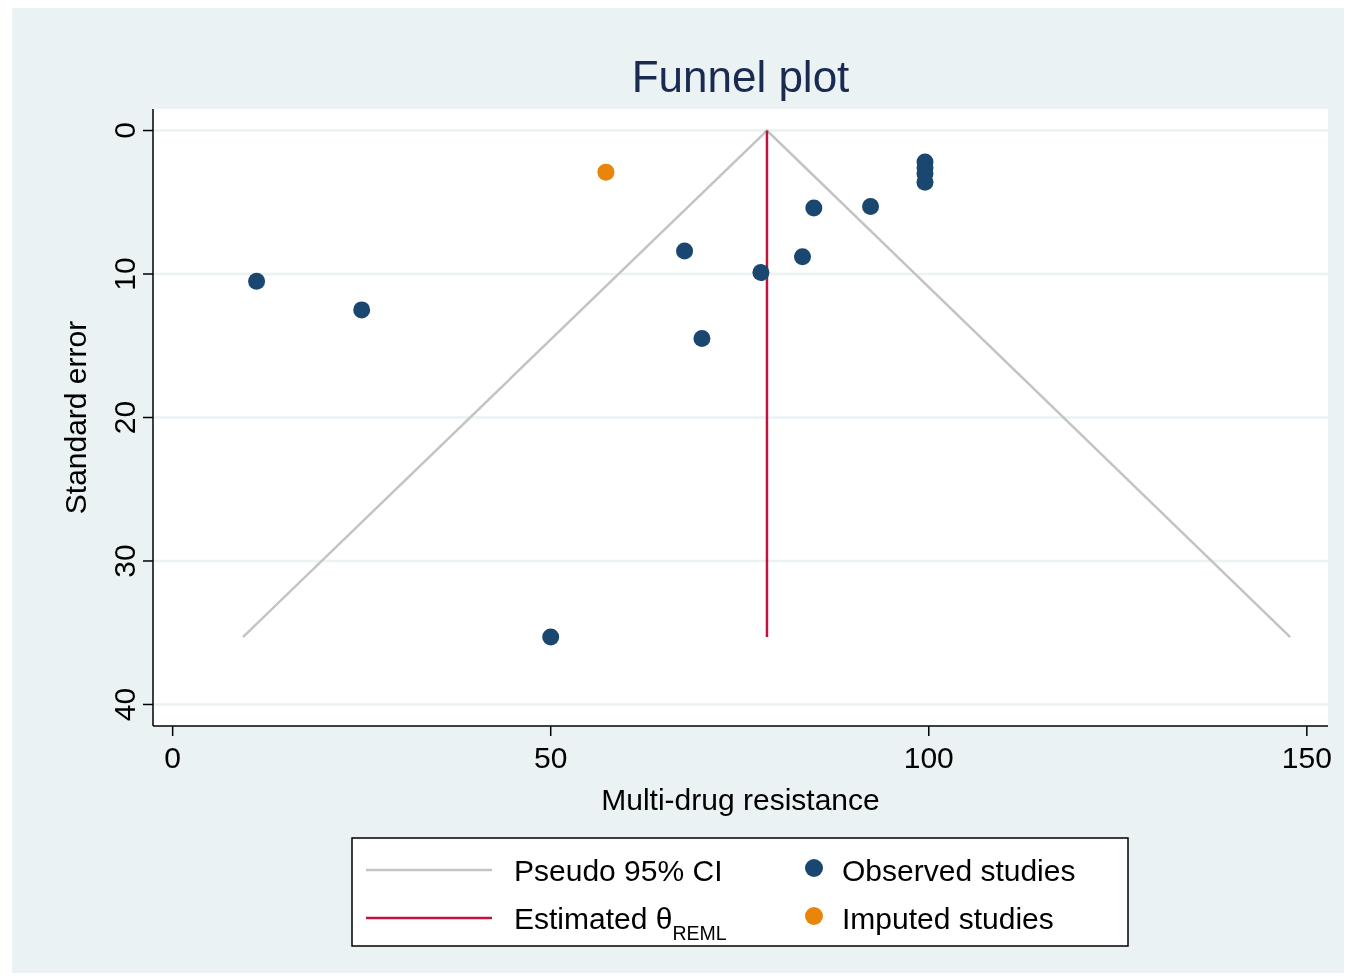 This screenshot has width=1356, height=980. Describe the element at coordinates (620, 923) in the screenshot. I see `legend-label: Estimated θ$_{REML}$` at that location.